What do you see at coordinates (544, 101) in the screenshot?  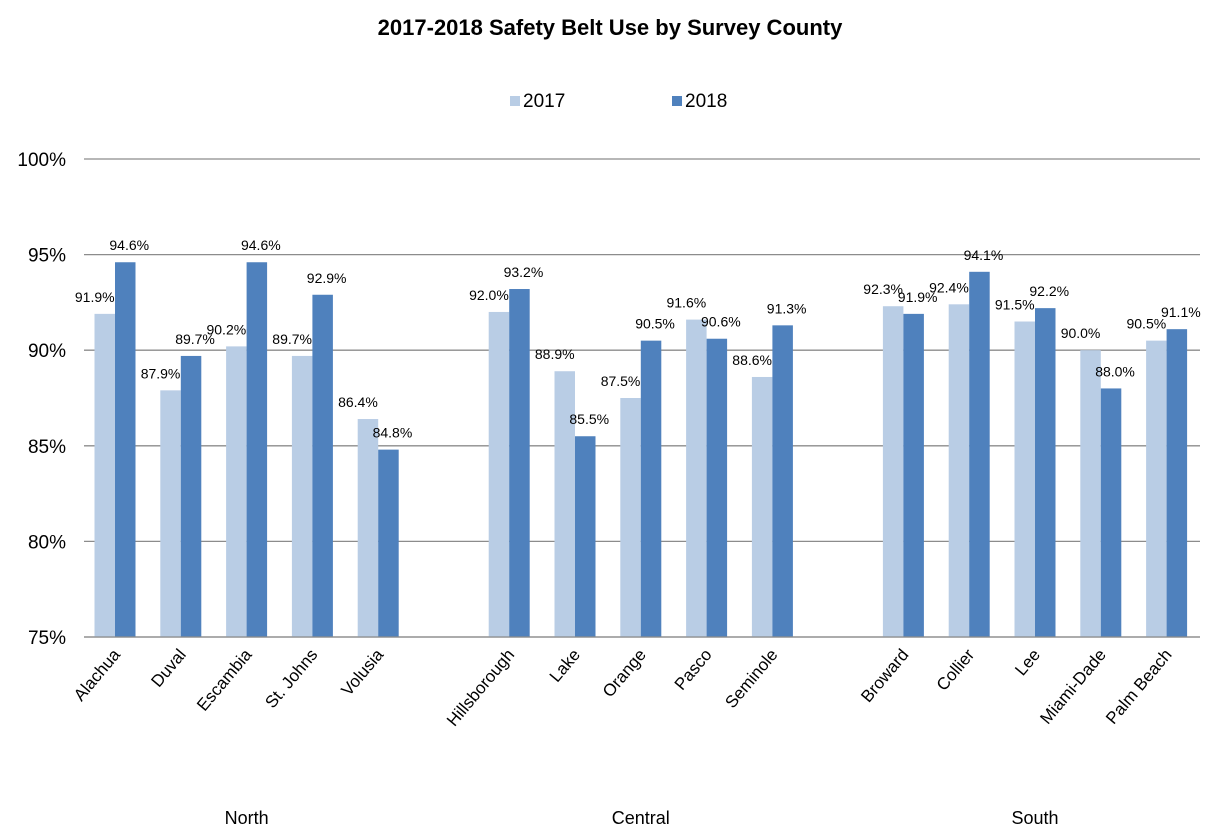 I see `legend-label: 2017` at bounding box center [544, 101].